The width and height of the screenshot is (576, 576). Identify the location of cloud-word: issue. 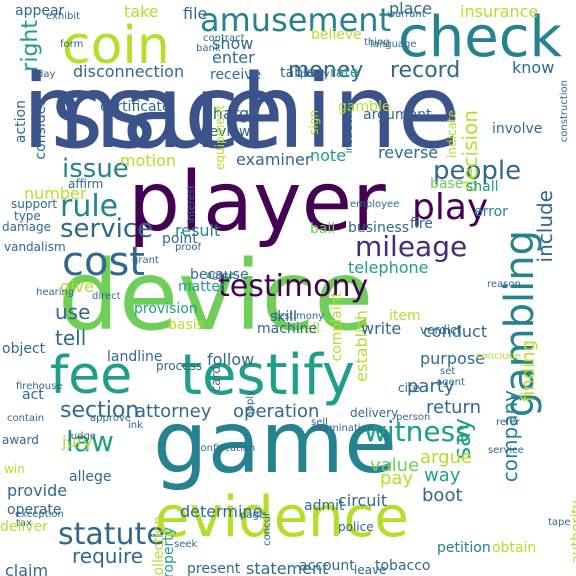
(153, 112).